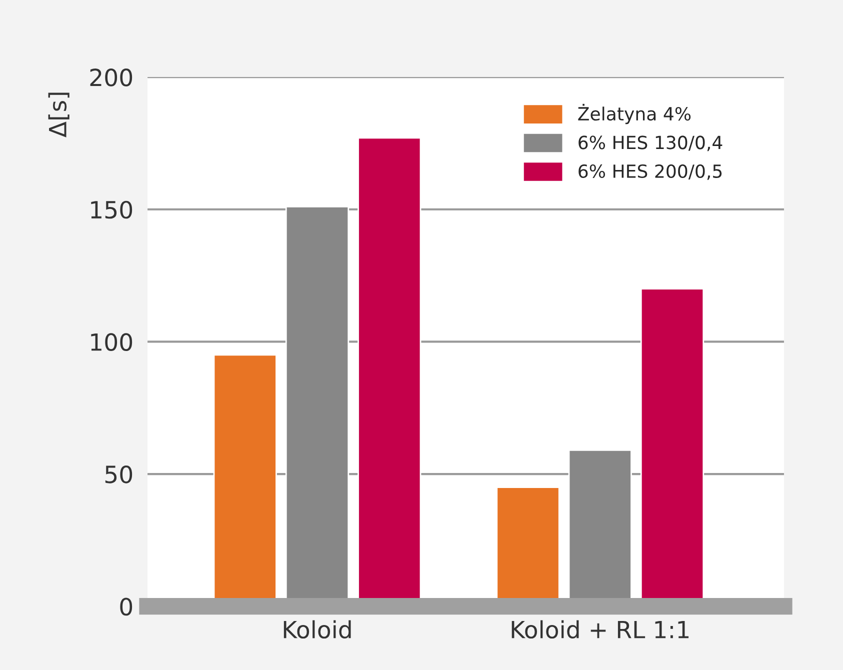 The height and width of the screenshot is (670, 843). What do you see at coordinates (111, 209) in the screenshot?
I see `y-tick-label: 150` at bounding box center [111, 209].